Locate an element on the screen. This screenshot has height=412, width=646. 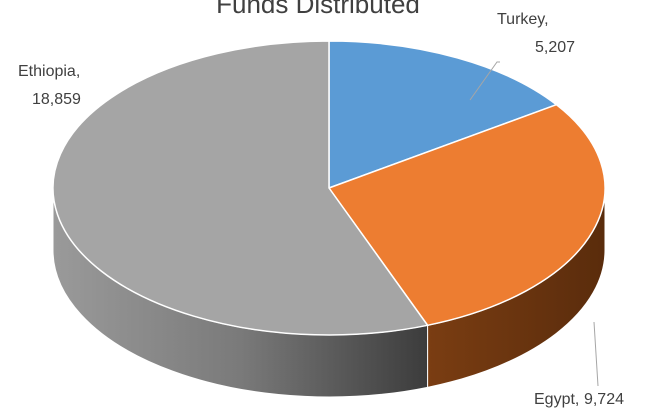
category-name: Turkey is located at coordinates (521, 19).